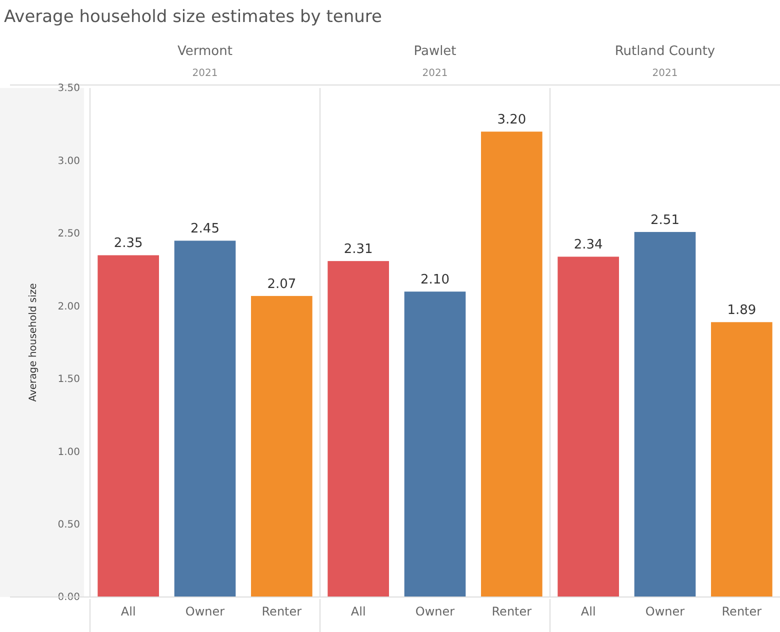 Image resolution: width=780 pixels, height=632 pixels. I want to click on data-label: 3.20, so click(511, 120).